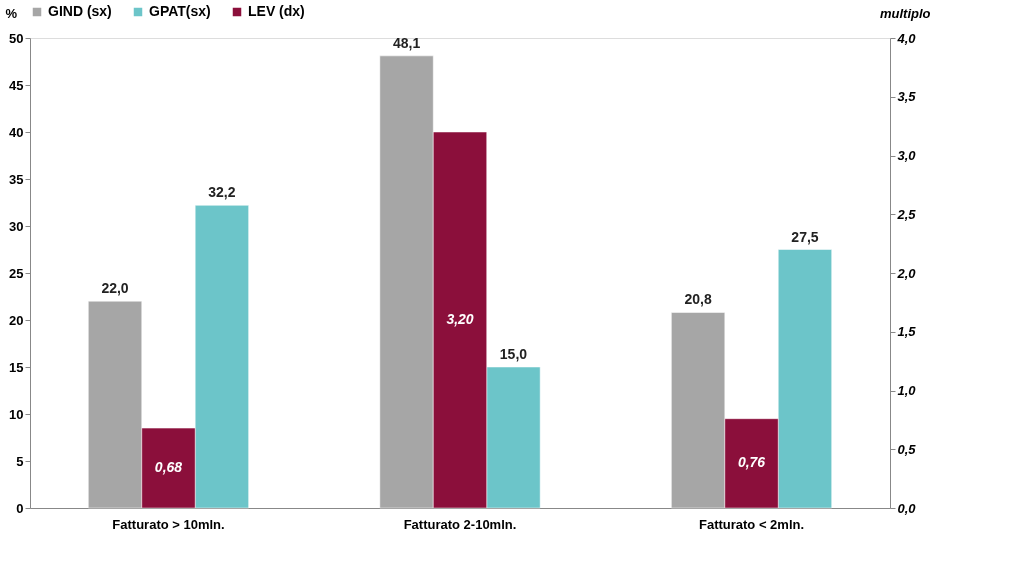  What do you see at coordinates (698, 299) in the screenshot?
I see `data-label: 20,8` at bounding box center [698, 299].